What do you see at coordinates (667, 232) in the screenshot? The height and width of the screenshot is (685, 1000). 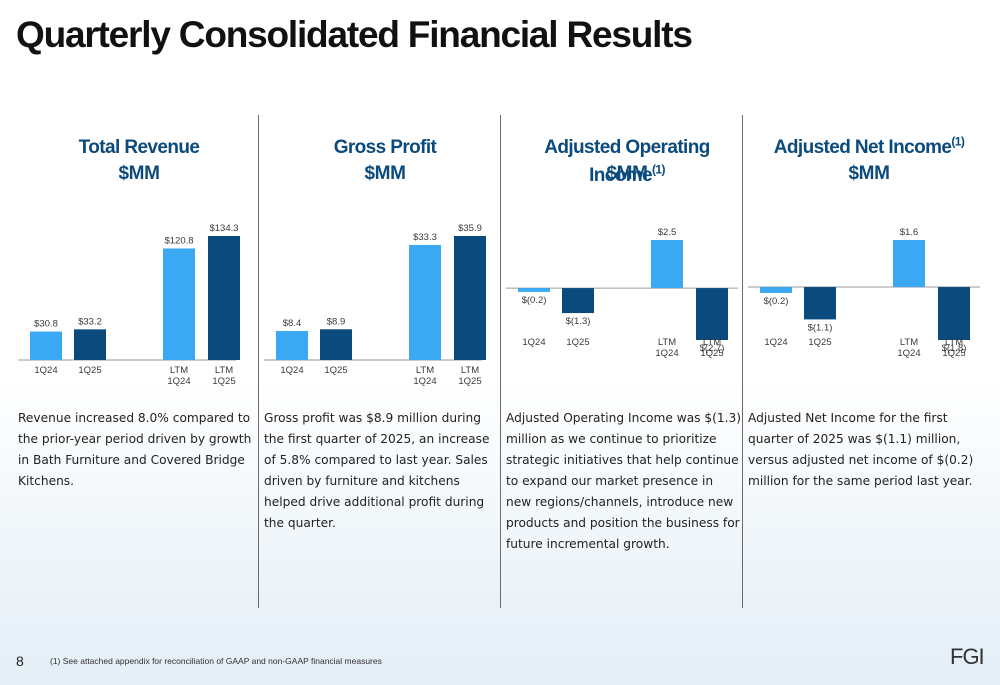 I see `data-label: $2.5` at bounding box center [667, 232].